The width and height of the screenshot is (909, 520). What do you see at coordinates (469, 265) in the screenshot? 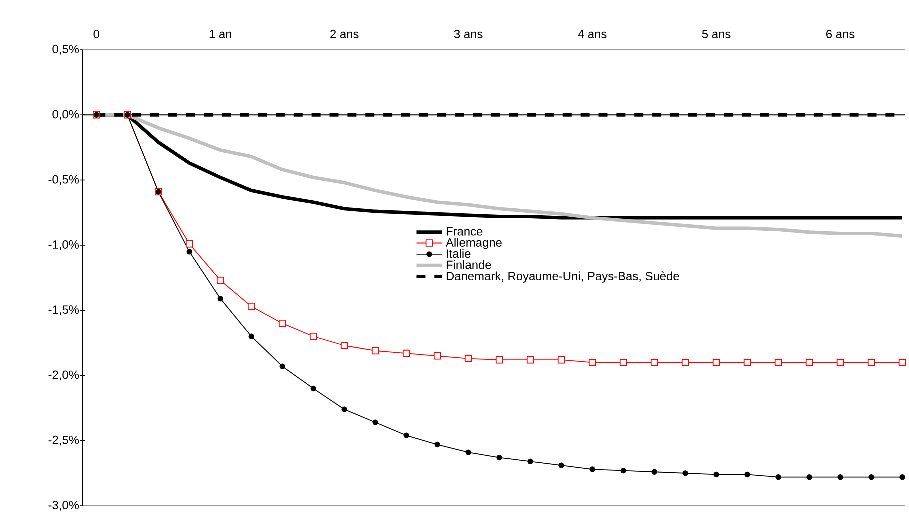
I see `legend-label: Finlande` at bounding box center [469, 265].